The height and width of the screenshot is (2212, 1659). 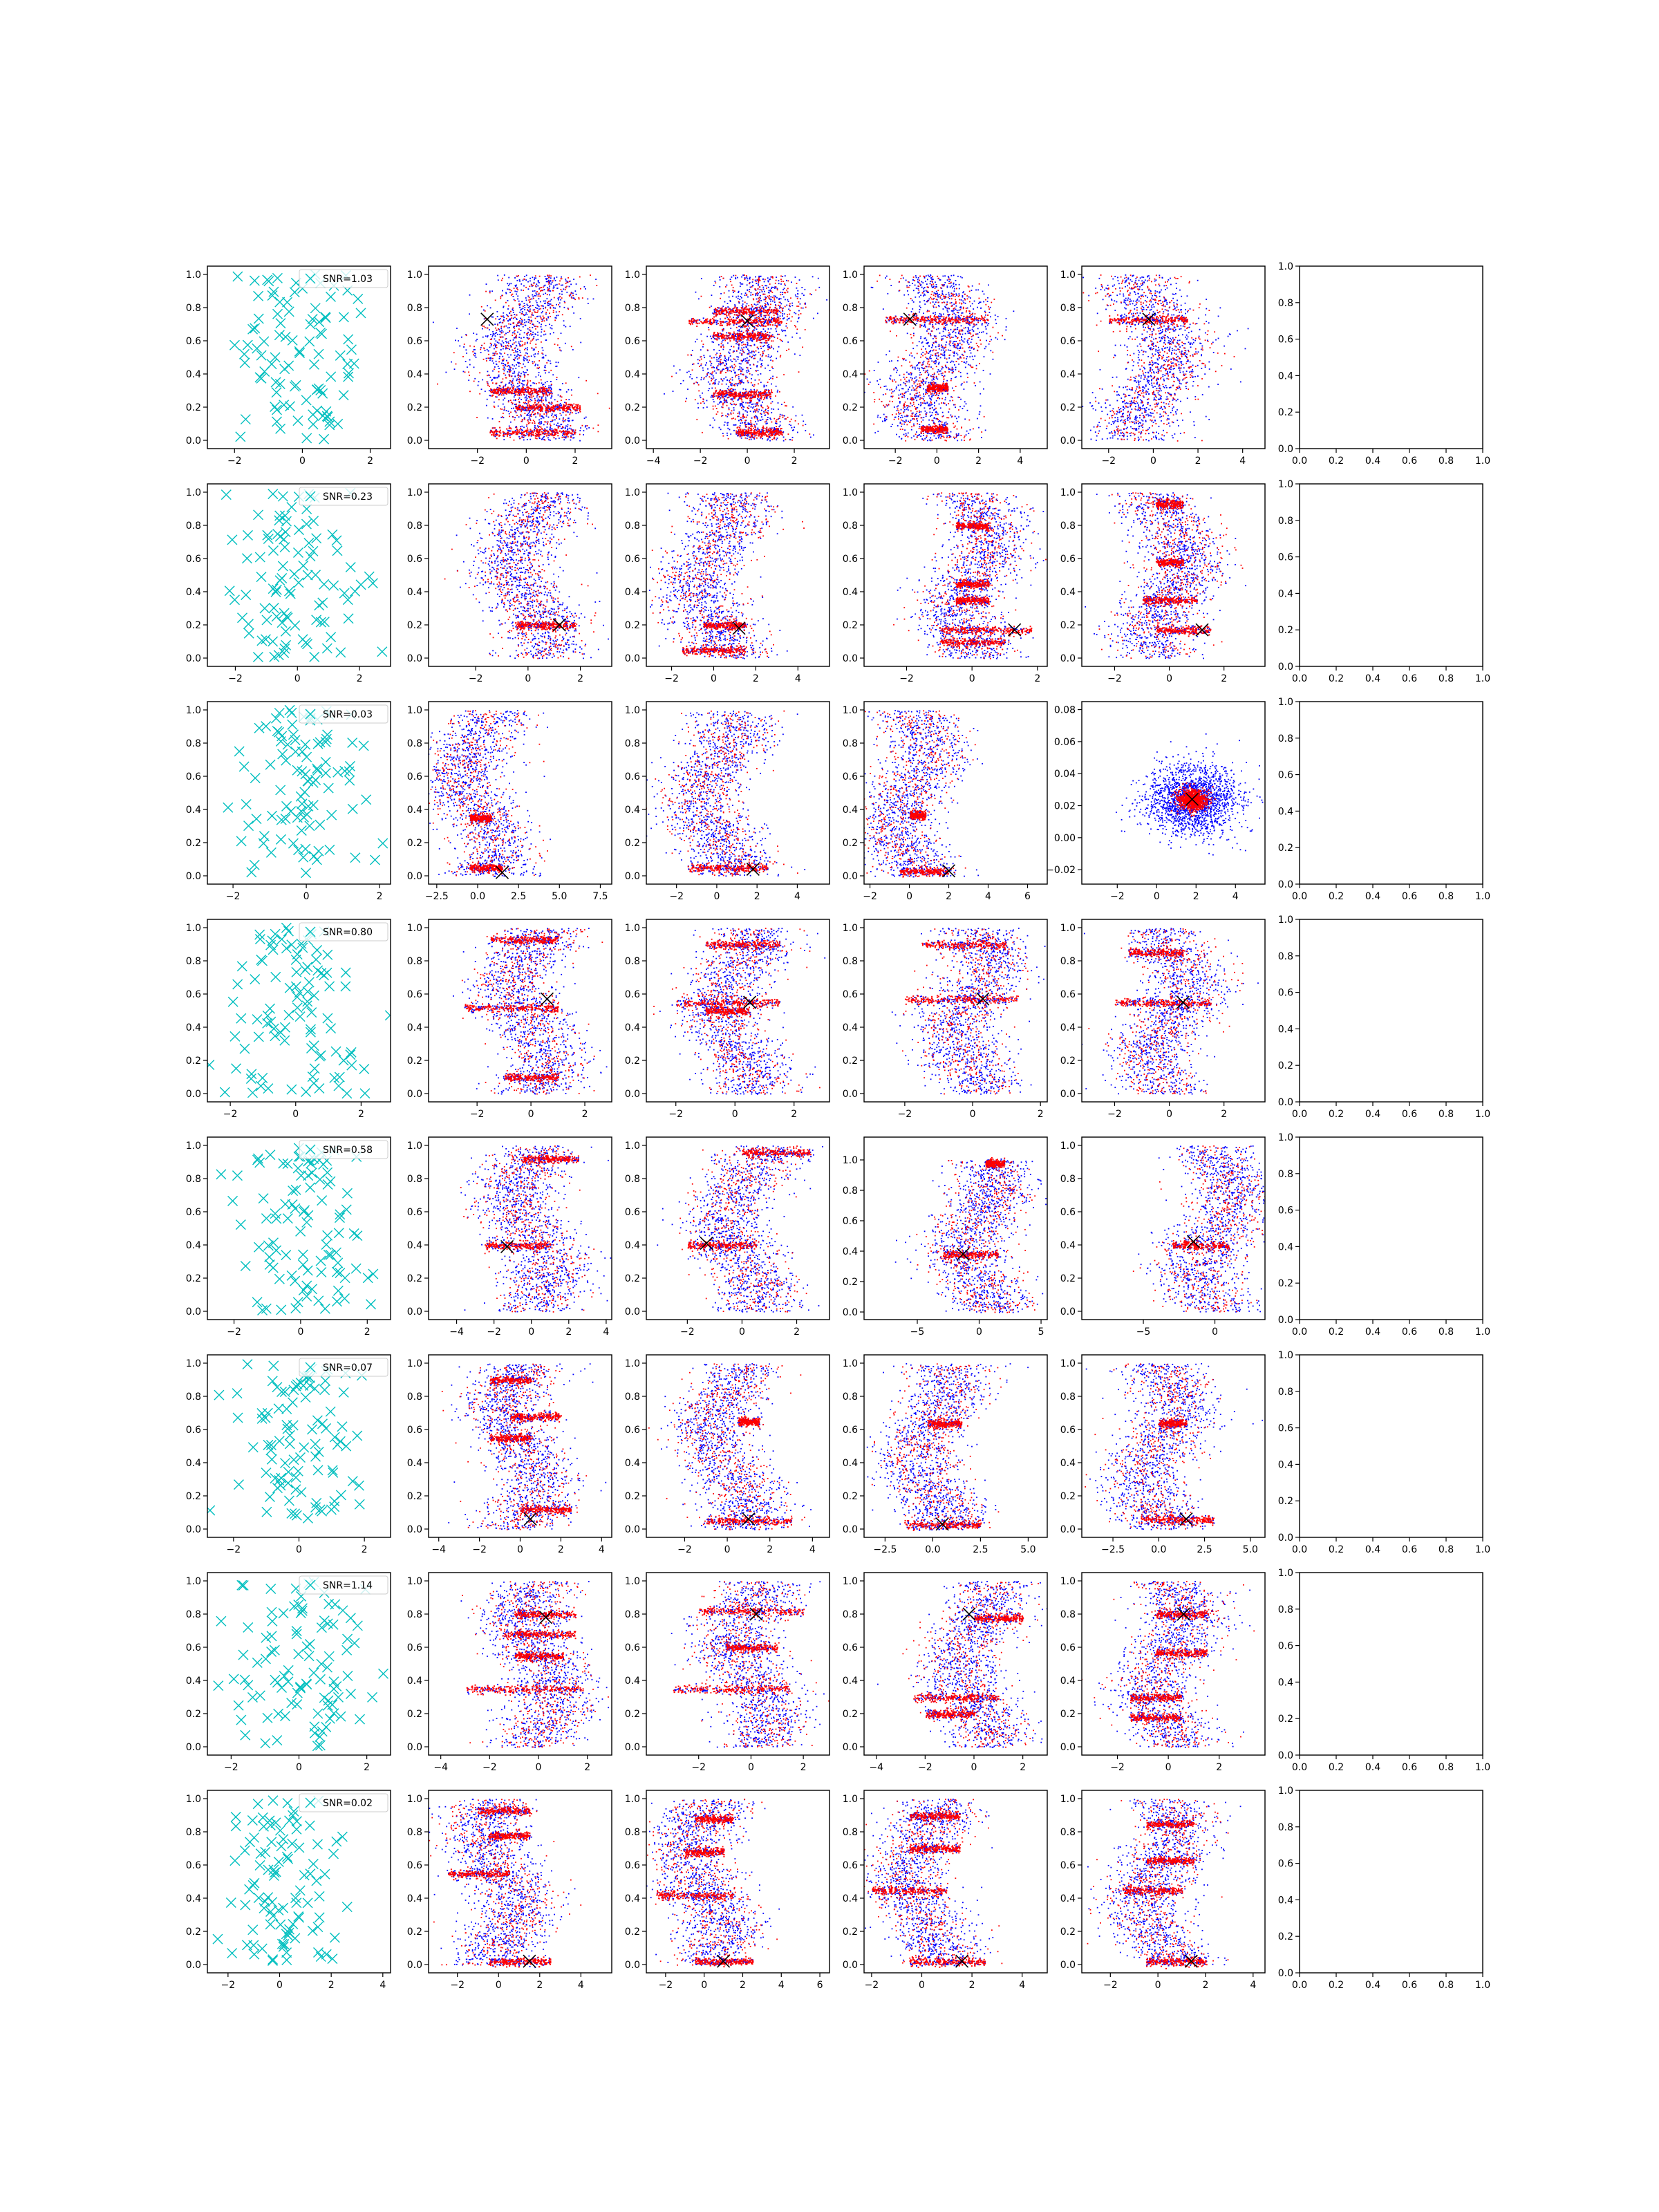 I want to click on y-tick-label: 1.0, so click(x=414, y=275).